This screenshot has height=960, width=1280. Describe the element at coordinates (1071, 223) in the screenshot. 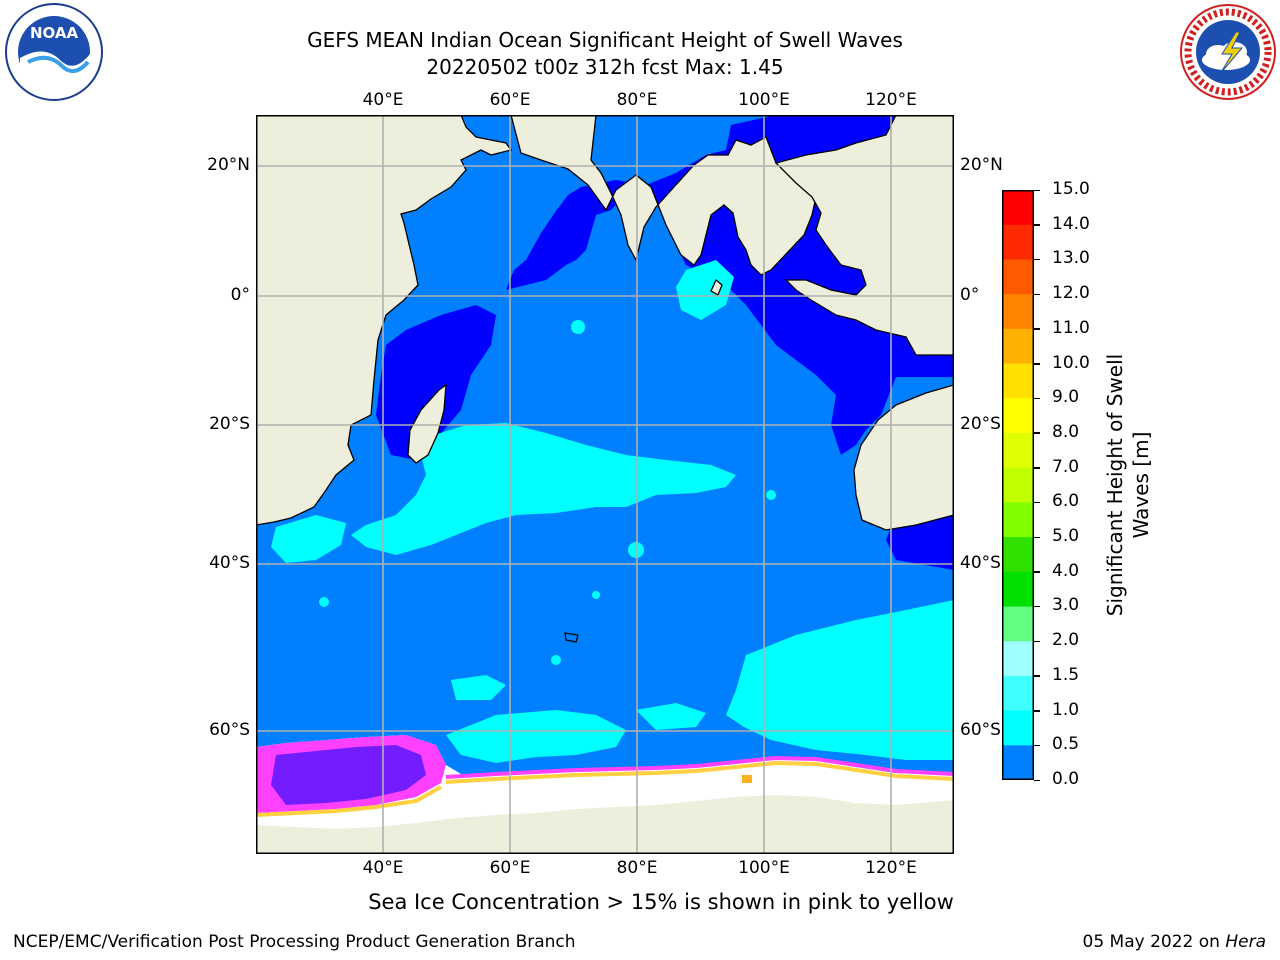

I see `colorbar-tick-label: 14.0` at that location.